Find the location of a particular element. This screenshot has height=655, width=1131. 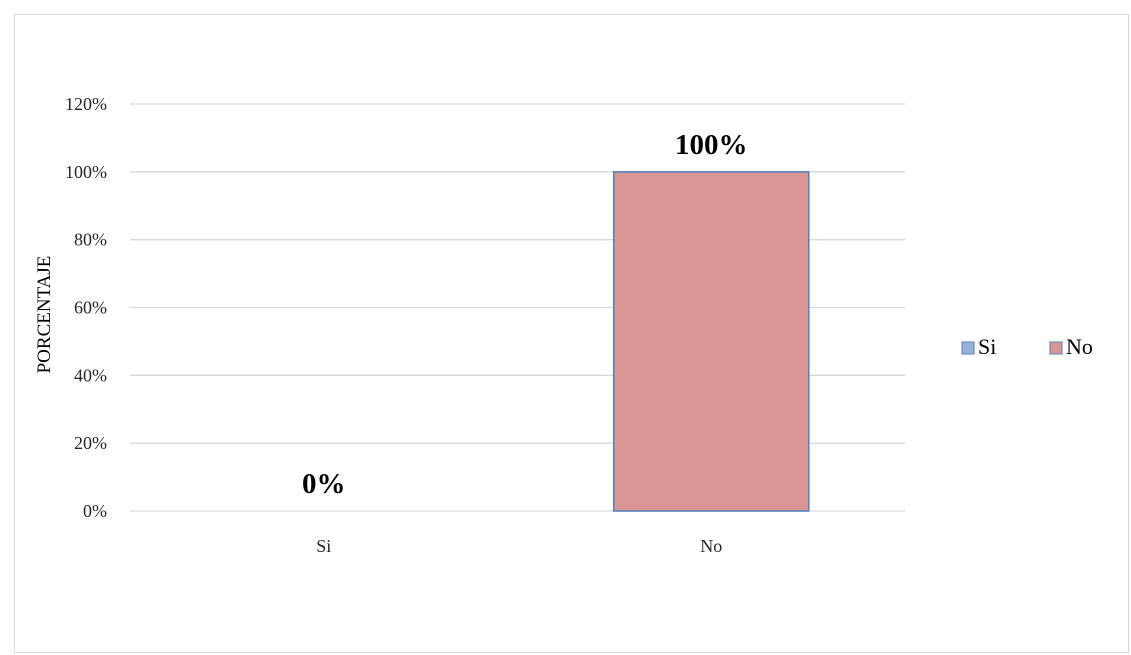

data-label: 100% is located at coordinates (711, 145).